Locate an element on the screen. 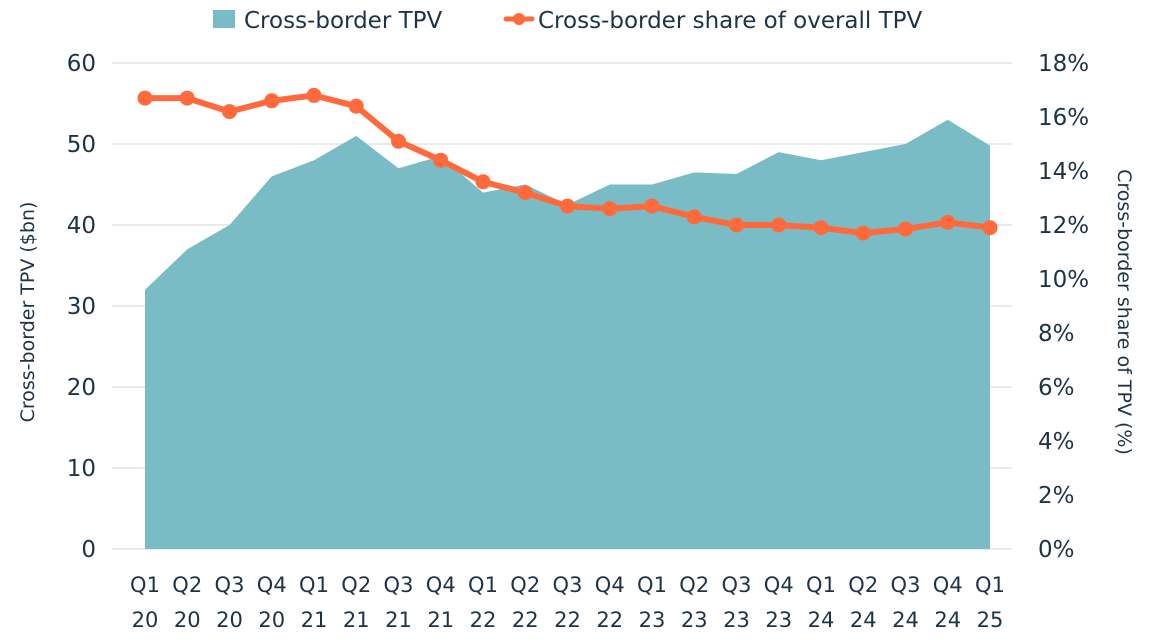 The height and width of the screenshot is (641, 1150). right-axis-title: Cross-border share of TPV (%) is located at coordinates (1124, 312).